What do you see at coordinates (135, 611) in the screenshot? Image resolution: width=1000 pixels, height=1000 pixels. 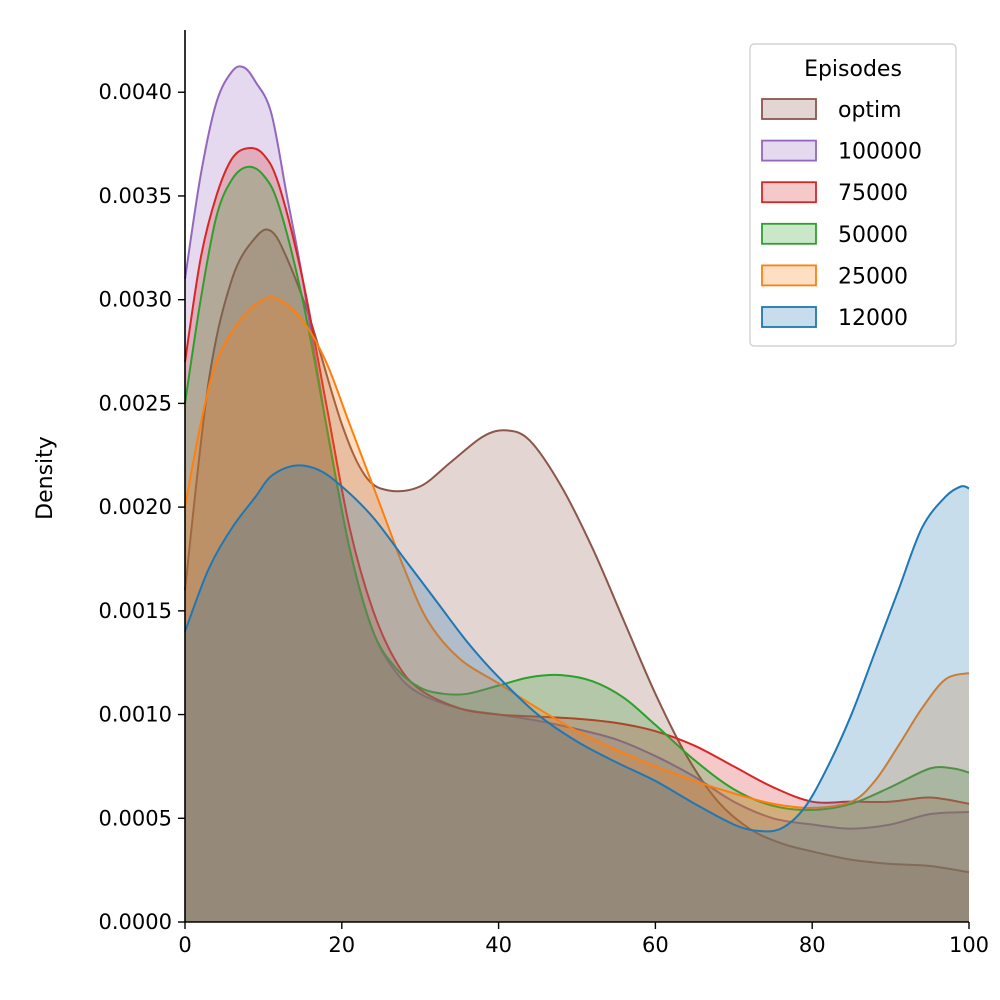 I see `y-tick-label: 0.0015` at bounding box center [135, 611].